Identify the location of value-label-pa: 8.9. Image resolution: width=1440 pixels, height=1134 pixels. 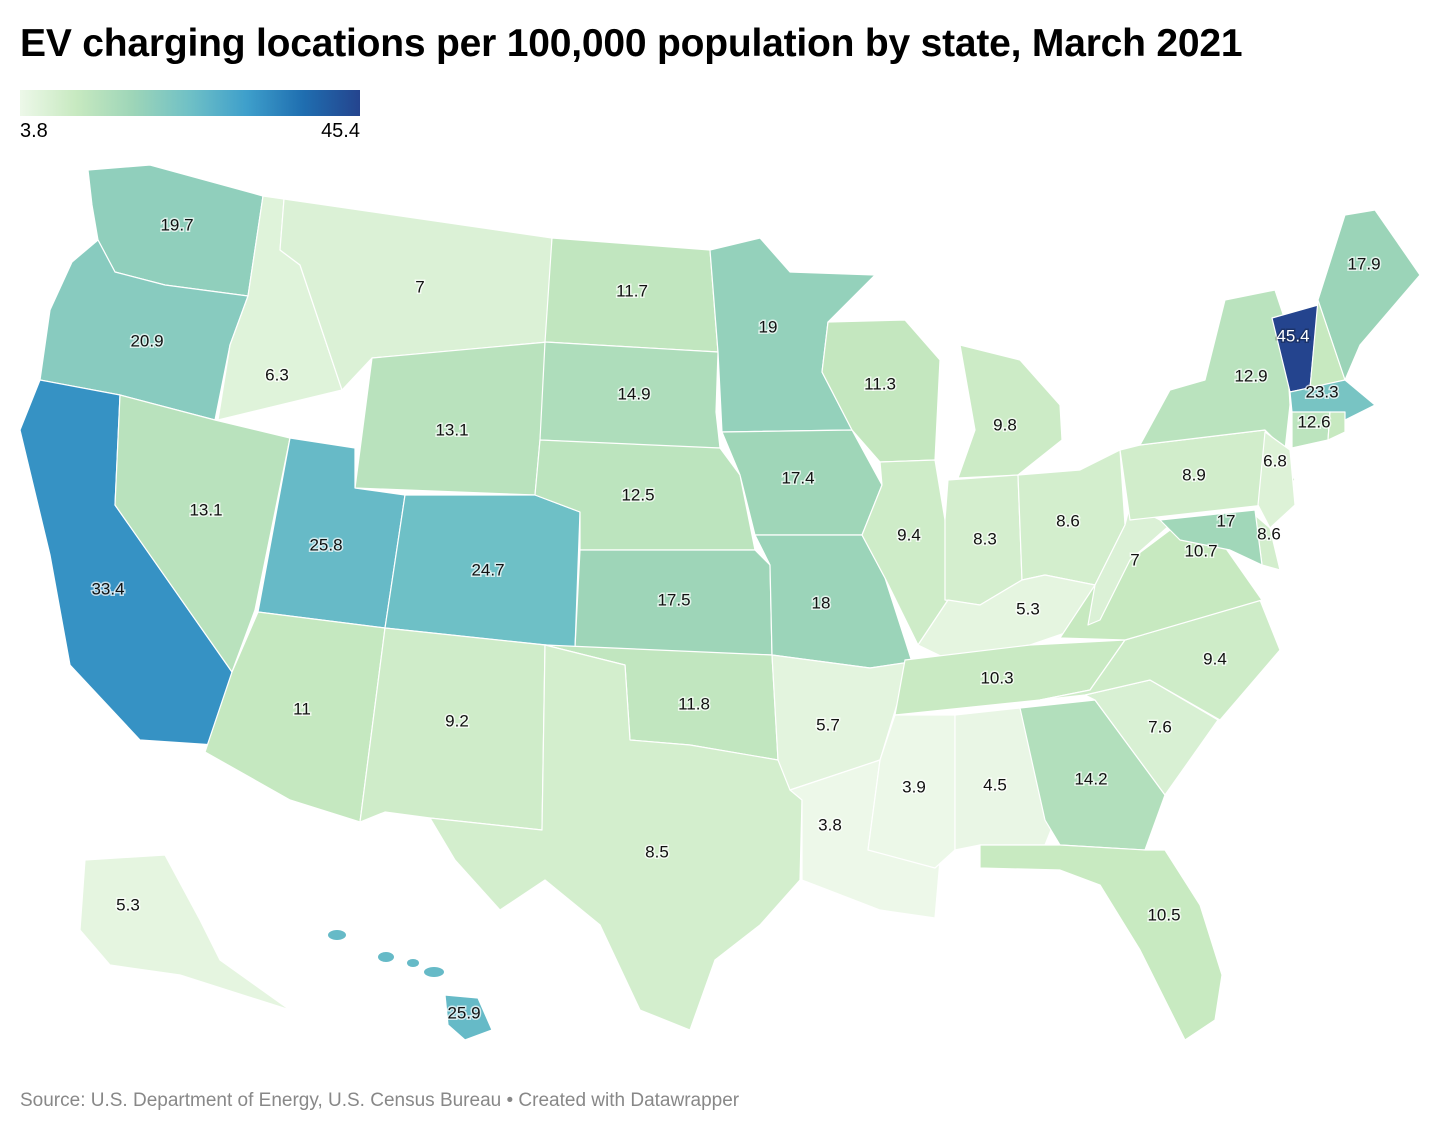
(1194, 474).